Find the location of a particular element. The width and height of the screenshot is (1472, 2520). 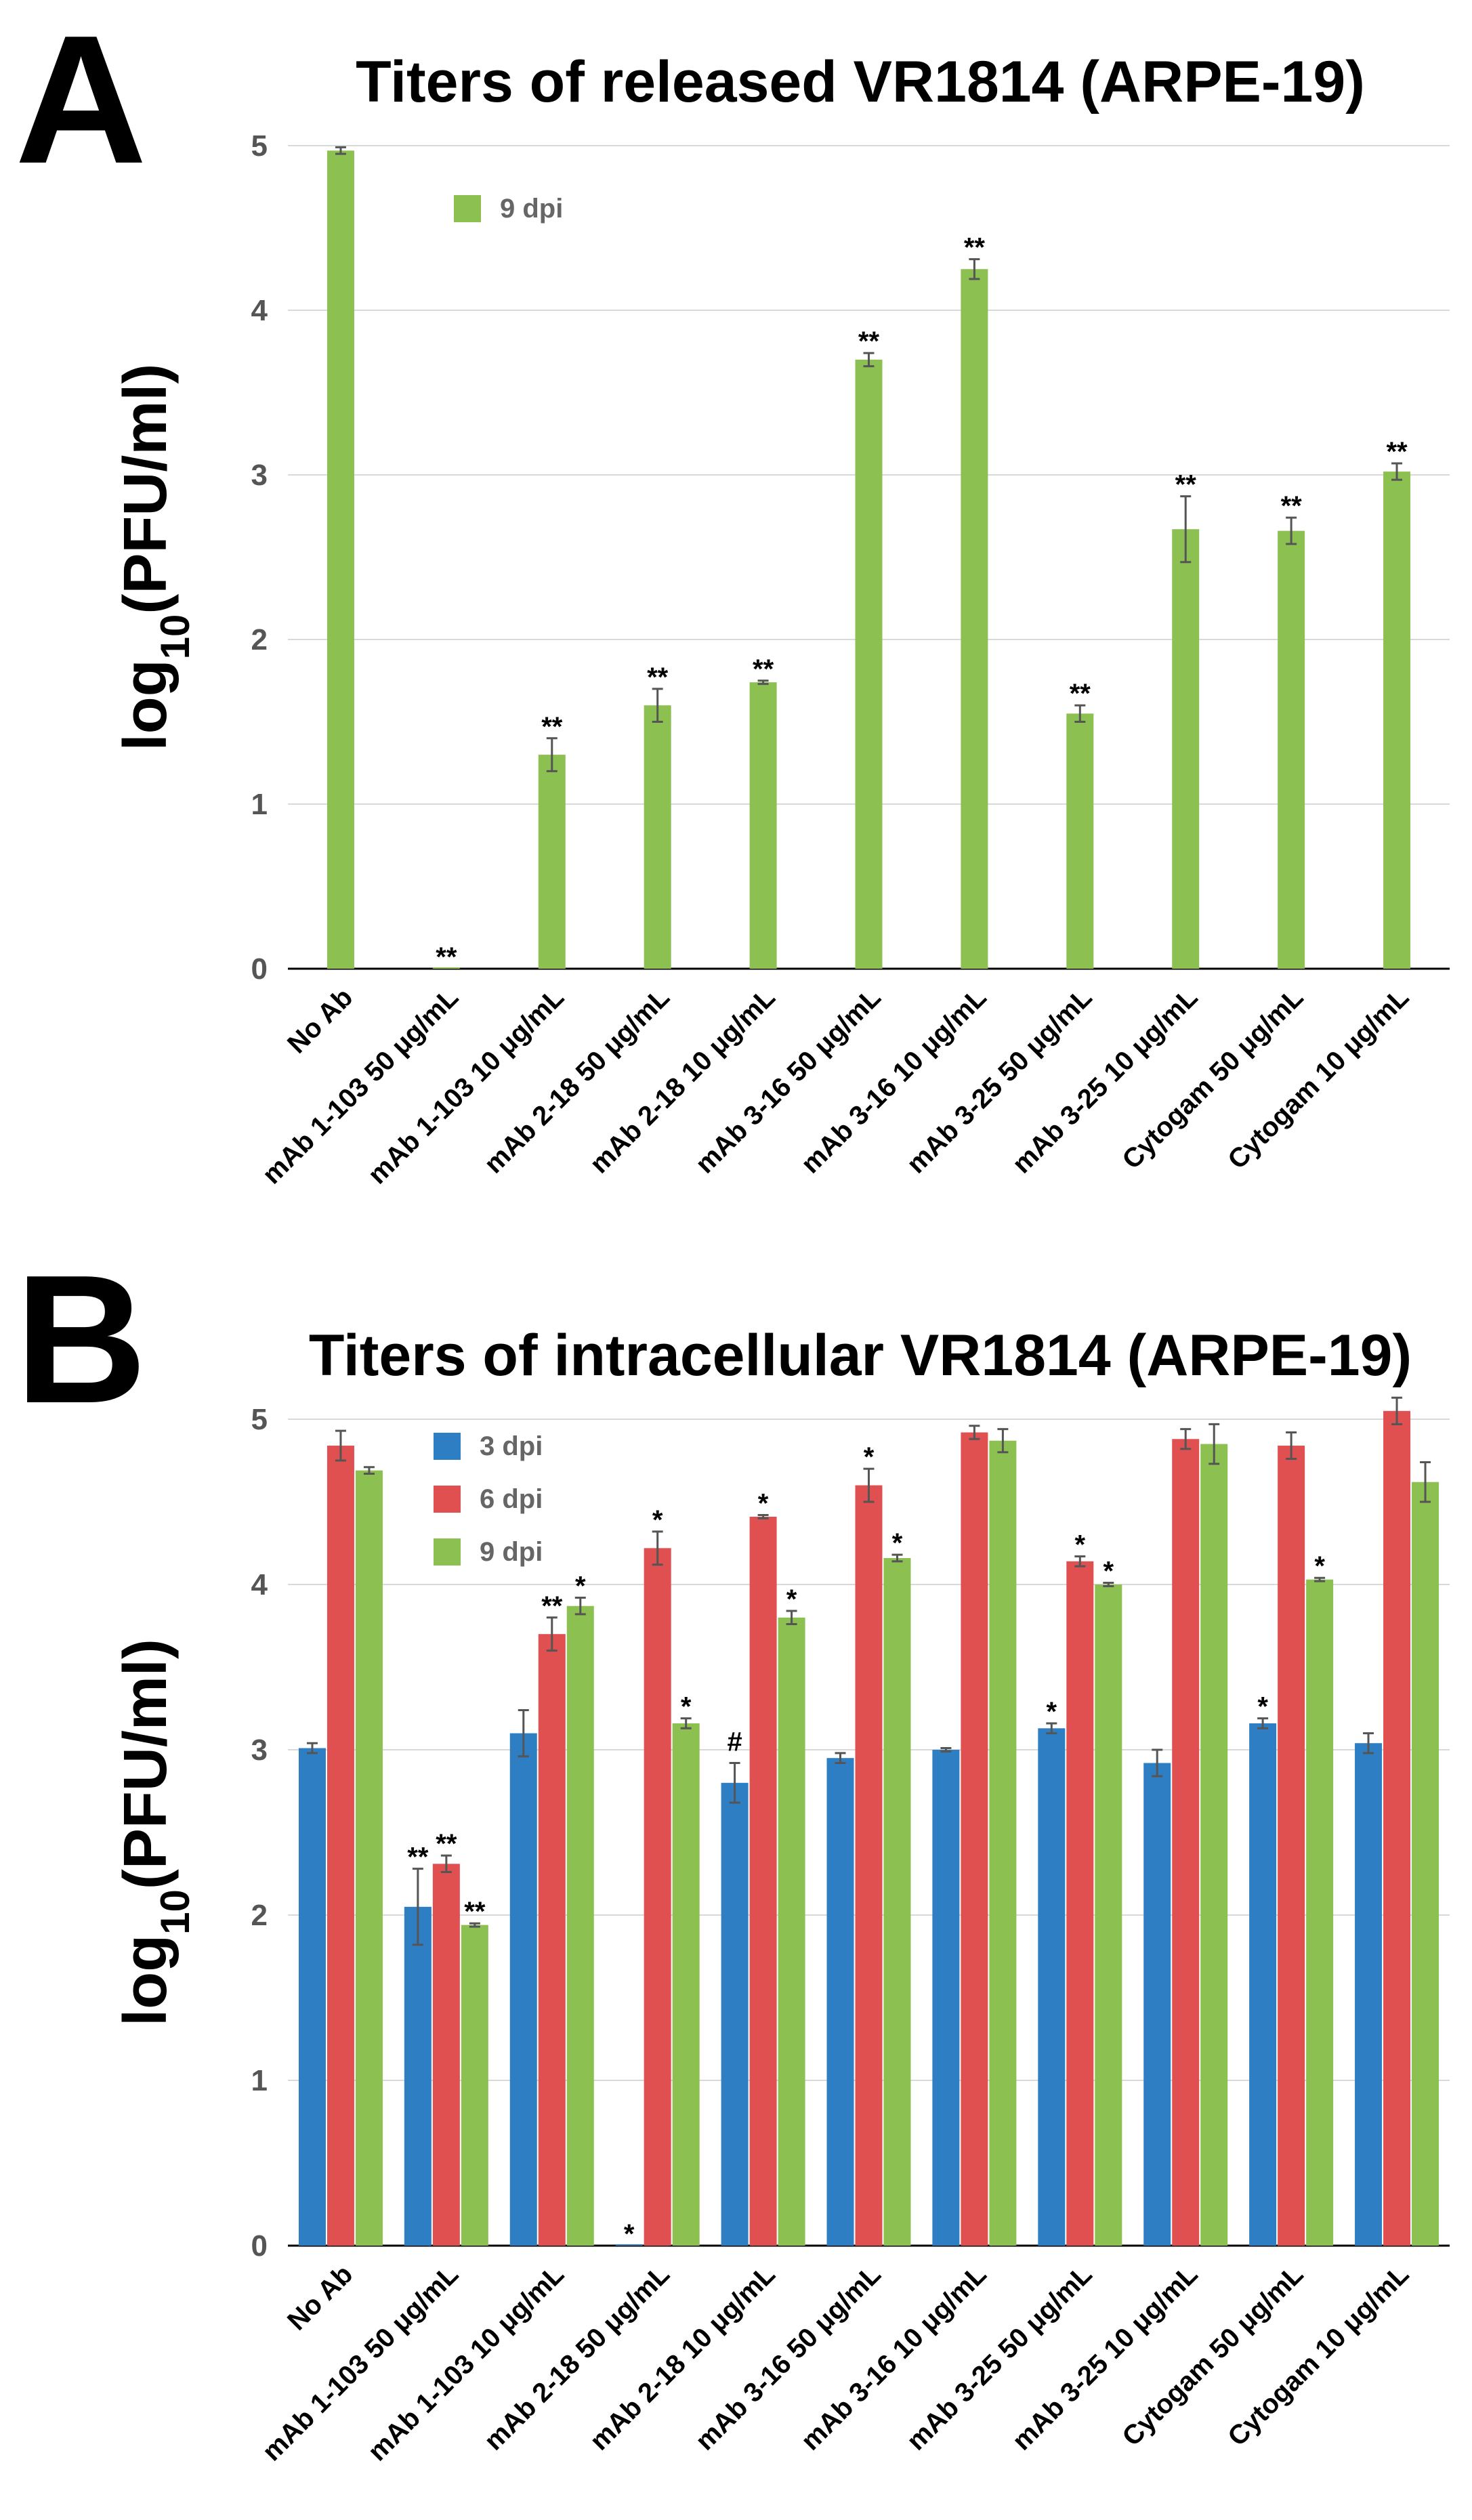

x-tick-label-b-9: mAb 3-25 10 μg/mL is located at coordinates (1105, 2357).